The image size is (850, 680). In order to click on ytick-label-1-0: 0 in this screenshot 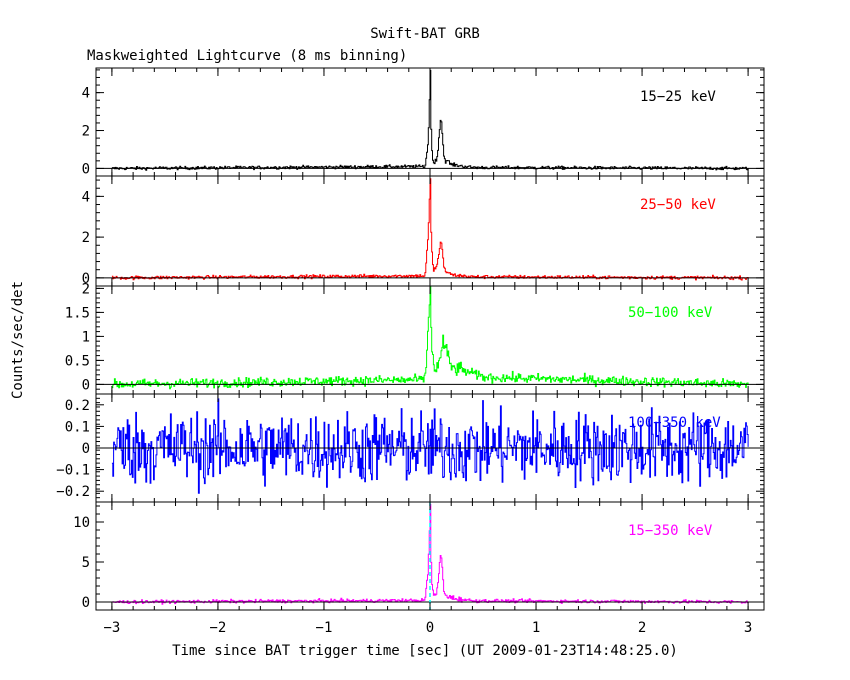, I will do `click(86, 279)`.